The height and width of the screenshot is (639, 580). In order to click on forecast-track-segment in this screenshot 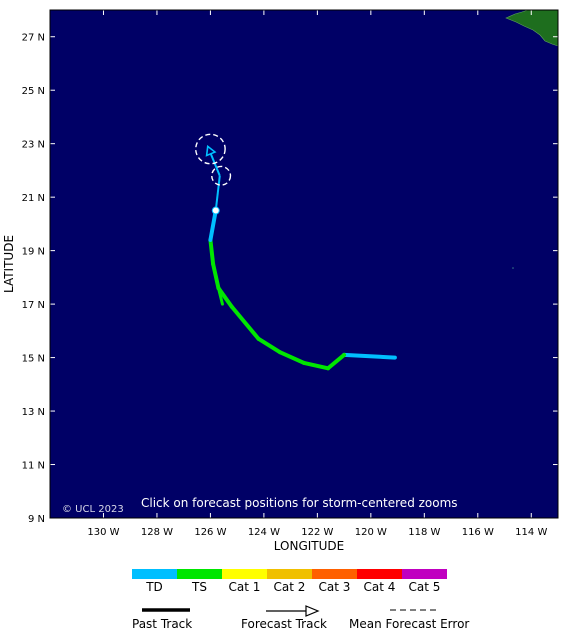, I will do `click(217, 193)`.